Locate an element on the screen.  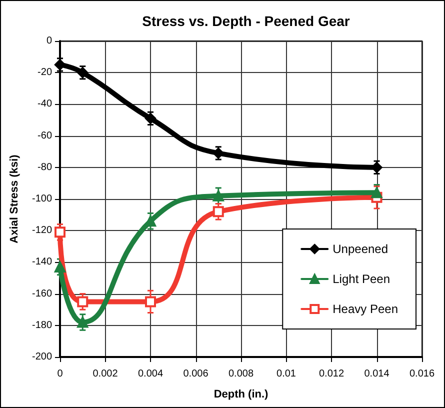
y-tick-label: -140 is located at coordinates (42, 262).